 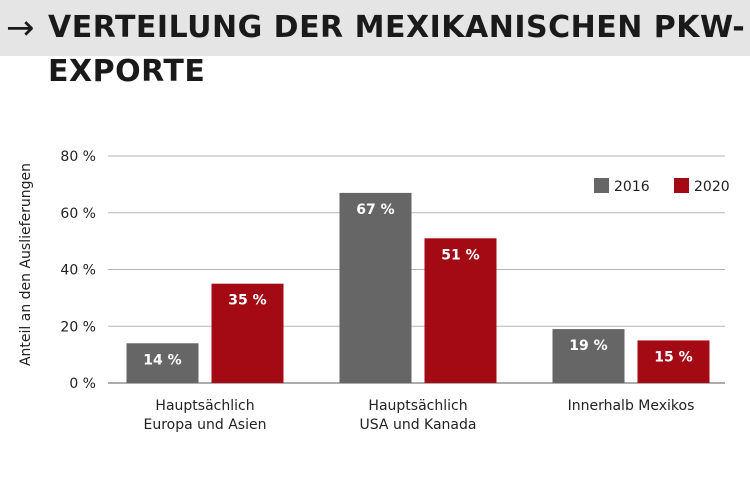 I want to click on x-tick-label: USA und Kanada, so click(x=418, y=425).